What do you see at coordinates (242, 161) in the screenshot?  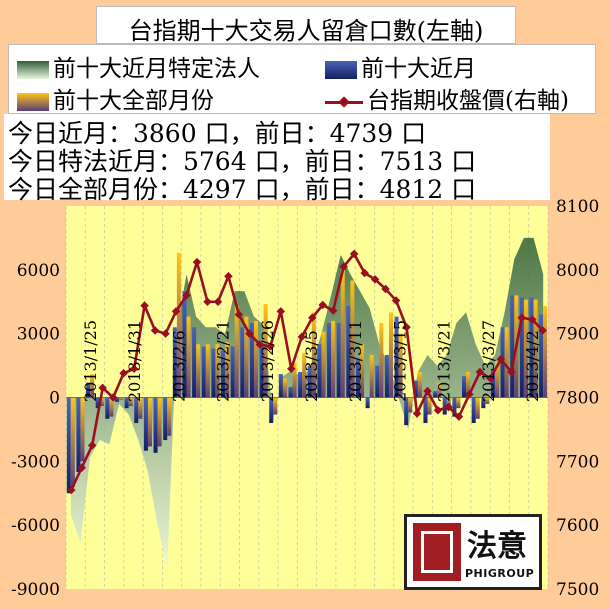 I see `stat-institutional-near-month: 今日特法近月：5764 口，前日：7513 口` at bounding box center [242, 161].